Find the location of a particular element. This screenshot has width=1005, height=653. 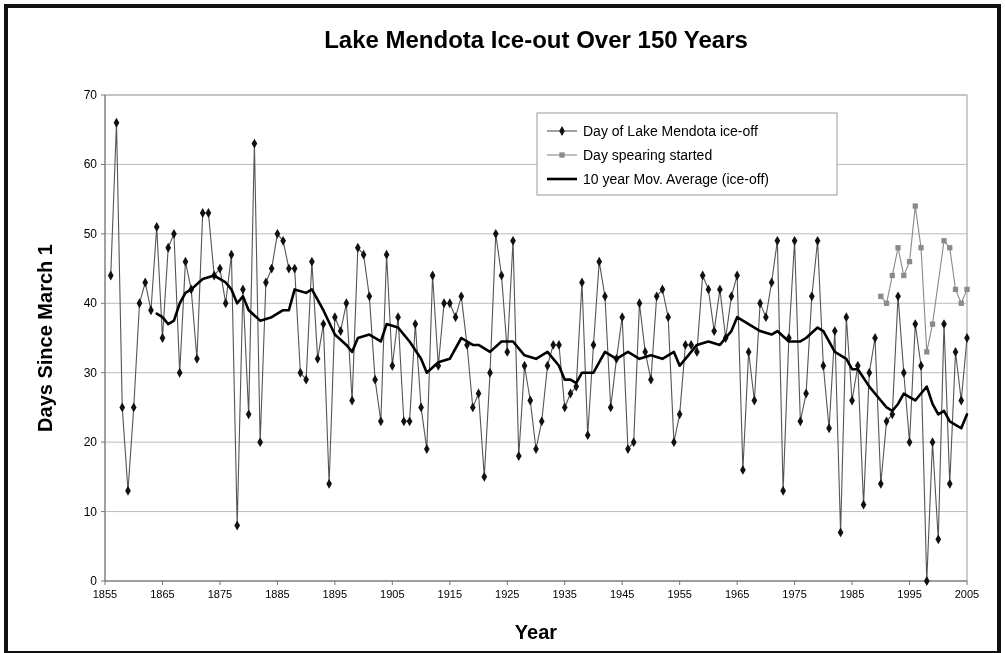

y-tick-label: 60 is located at coordinates (90, 164).